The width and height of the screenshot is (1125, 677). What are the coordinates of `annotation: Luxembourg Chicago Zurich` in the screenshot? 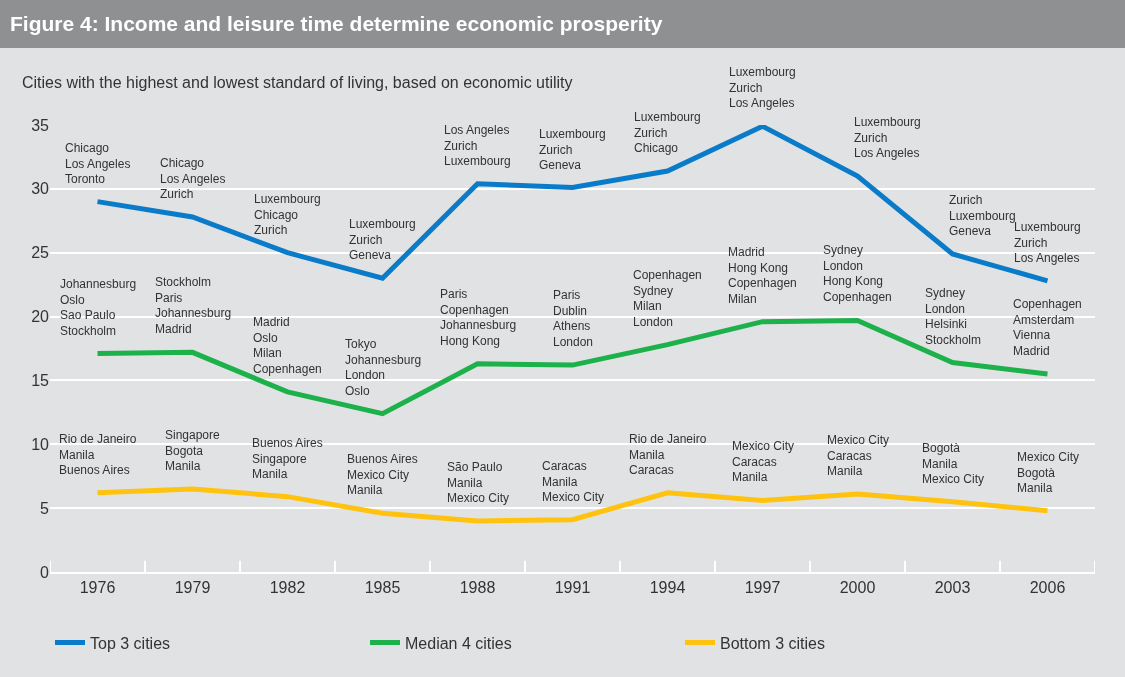 It's located at (287, 215).